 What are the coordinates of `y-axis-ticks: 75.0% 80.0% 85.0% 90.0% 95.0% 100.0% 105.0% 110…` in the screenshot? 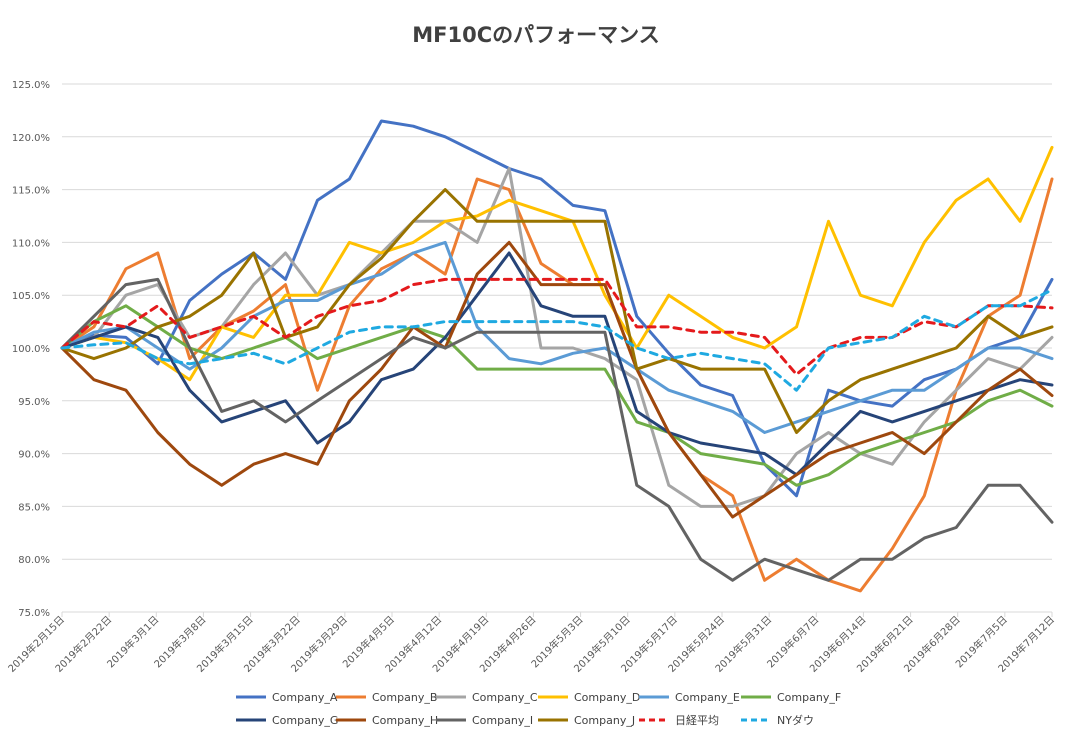 It's located at (31, 349).